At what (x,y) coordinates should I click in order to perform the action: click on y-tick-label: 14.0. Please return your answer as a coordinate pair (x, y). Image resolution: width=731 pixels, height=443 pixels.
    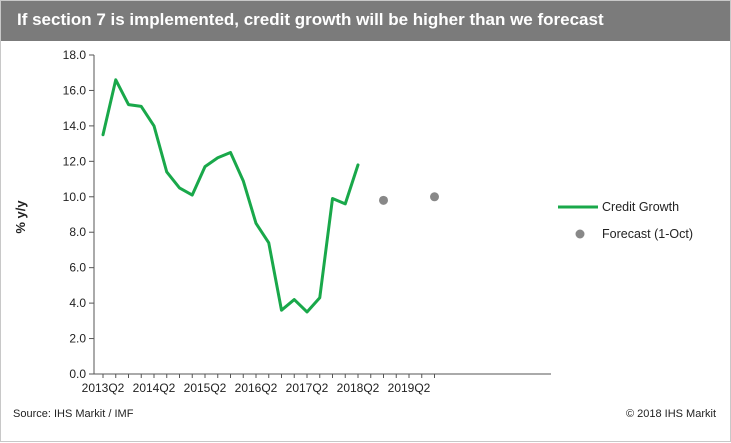
    Looking at the image, I should click on (75, 126).